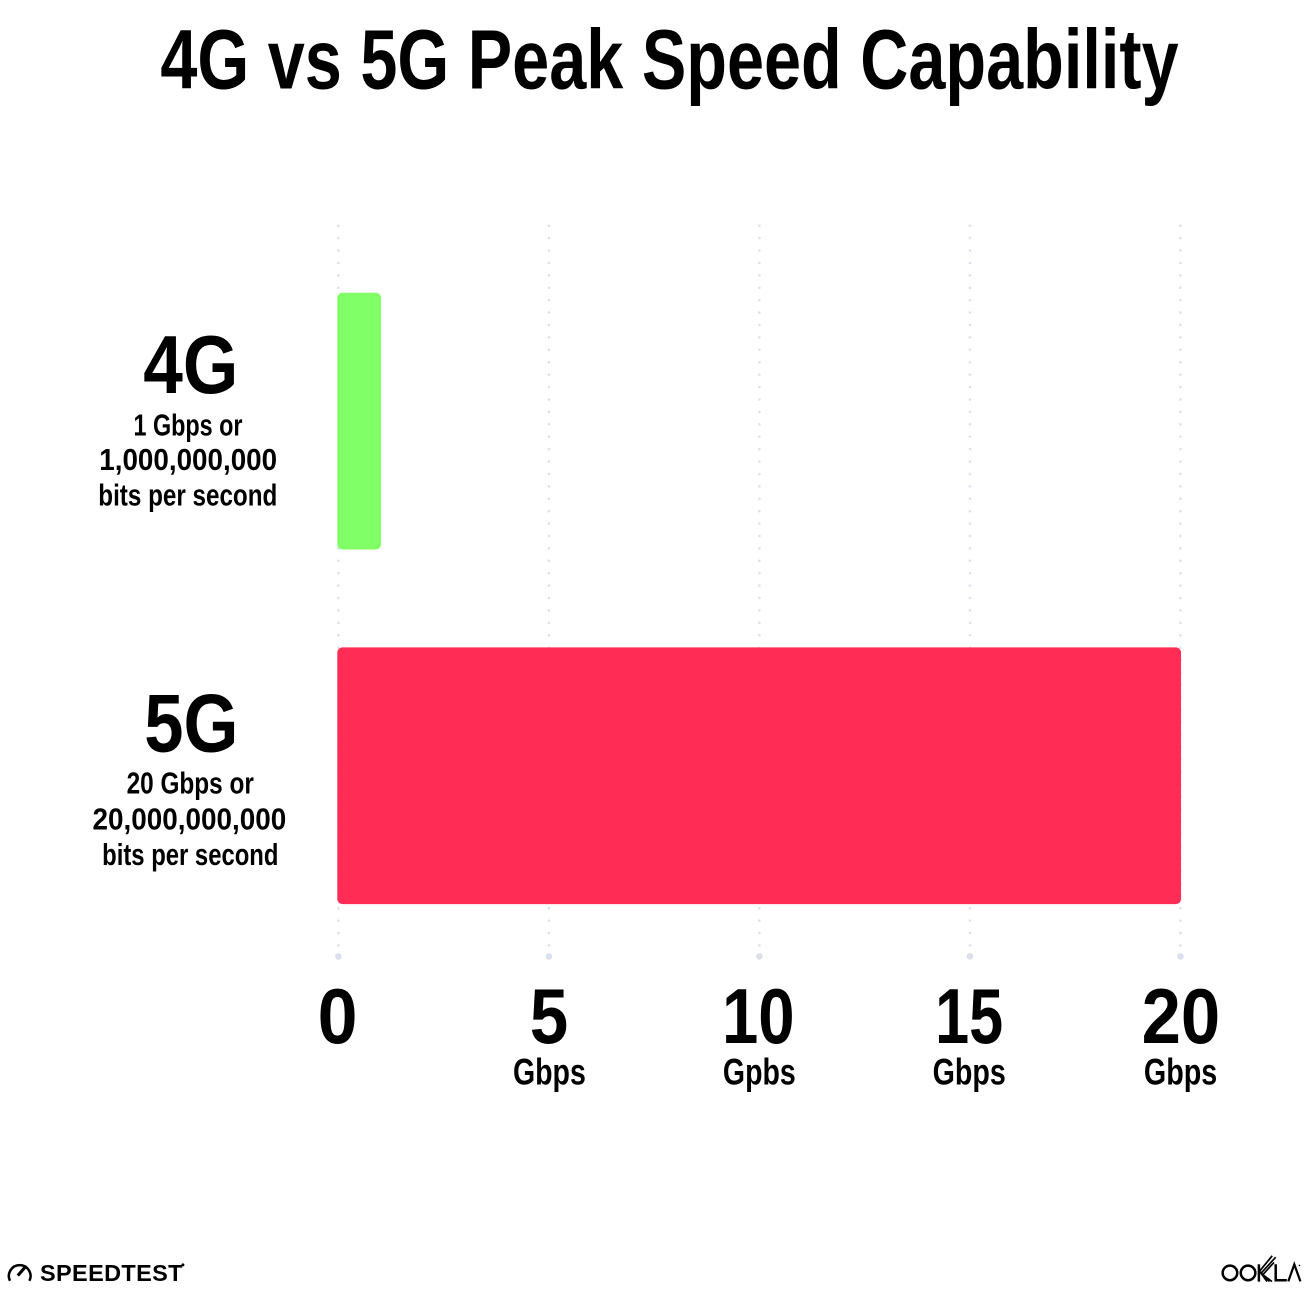 Image resolution: width=1308 pixels, height=1315 pixels. I want to click on svg-text: 10, so click(758, 1016).